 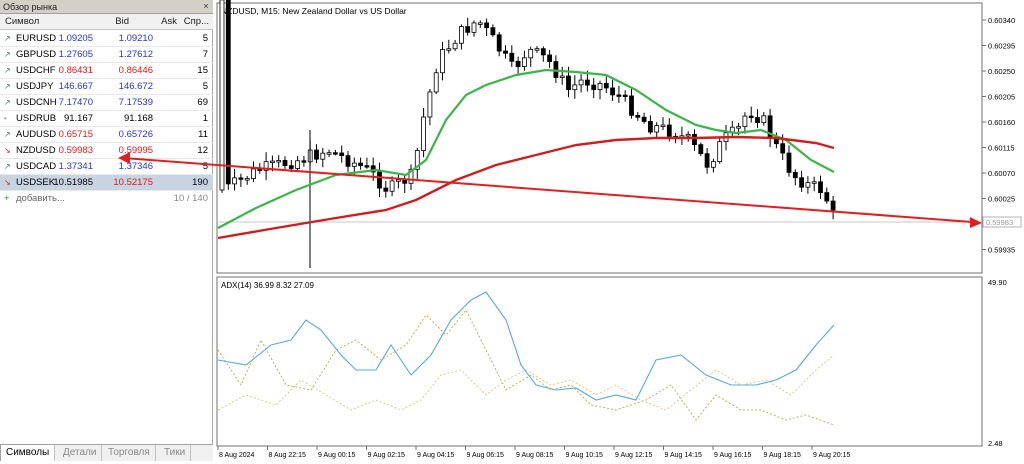 What do you see at coordinates (28, 453) in the screenshot?
I see `tab-symbols: Символы` at bounding box center [28, 453].